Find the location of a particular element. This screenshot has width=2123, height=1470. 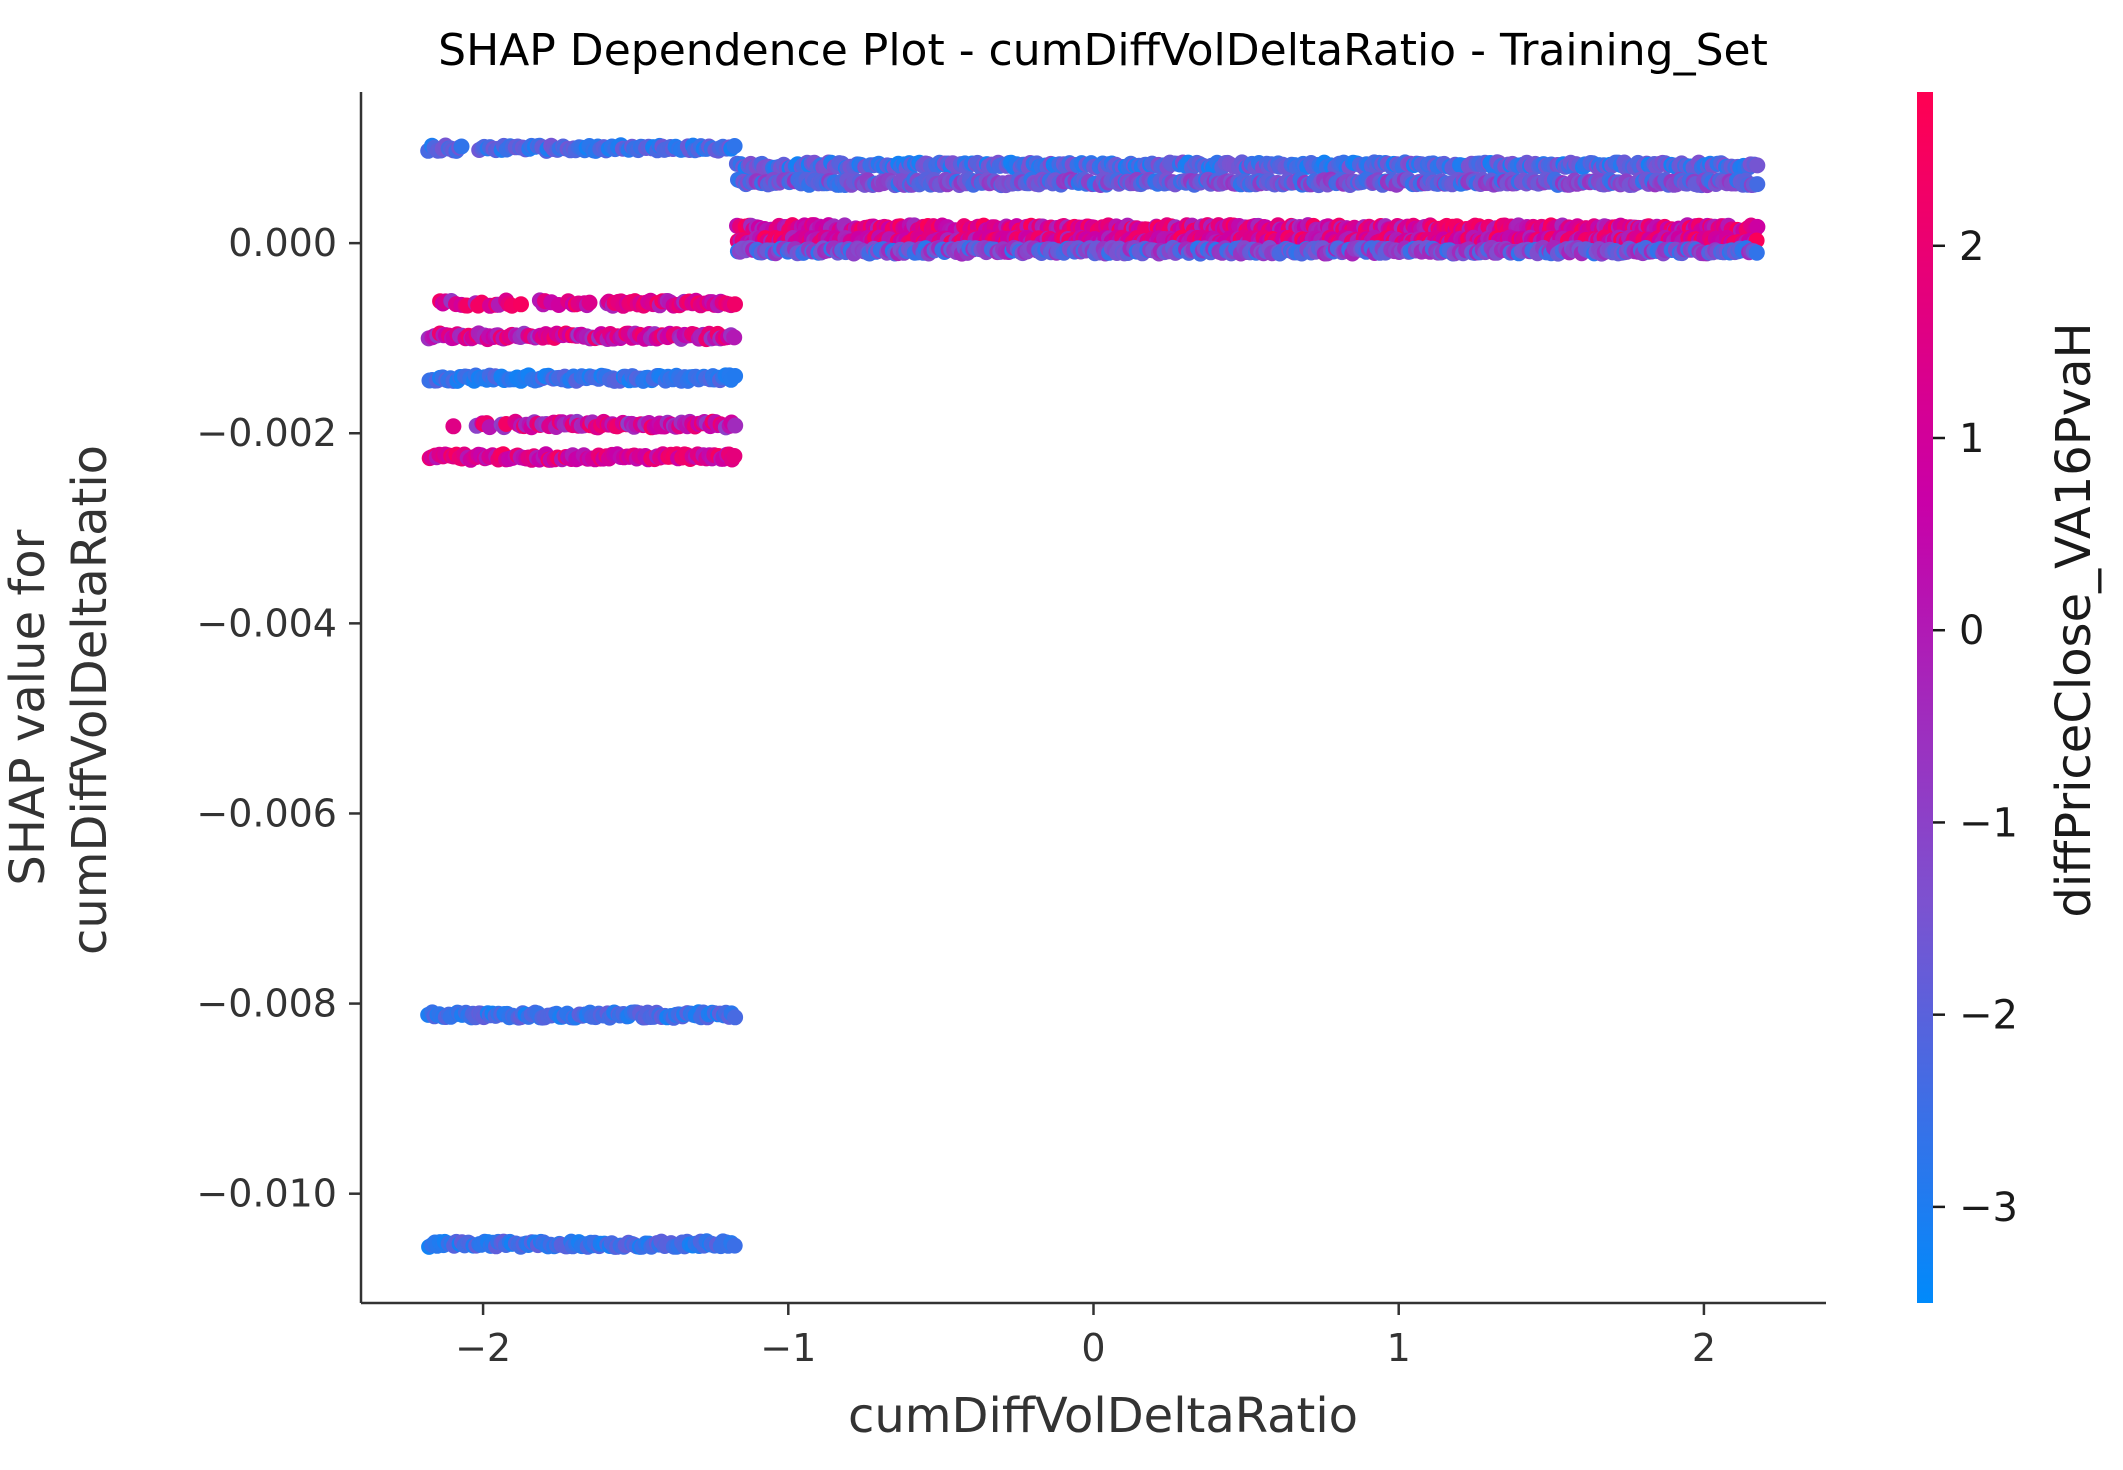

x-axis-ticks: −2 −1 0 1 2 is located at coordinates (1085, 1336).